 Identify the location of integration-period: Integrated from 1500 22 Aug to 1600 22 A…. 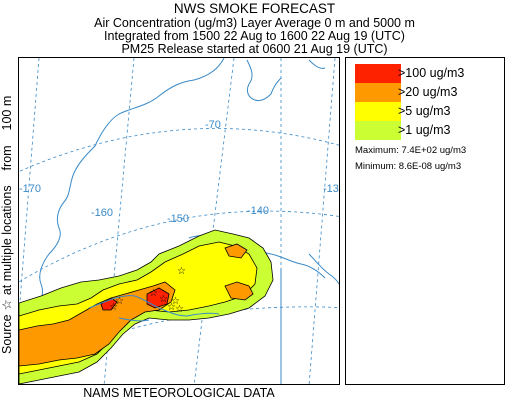
(254, 36).